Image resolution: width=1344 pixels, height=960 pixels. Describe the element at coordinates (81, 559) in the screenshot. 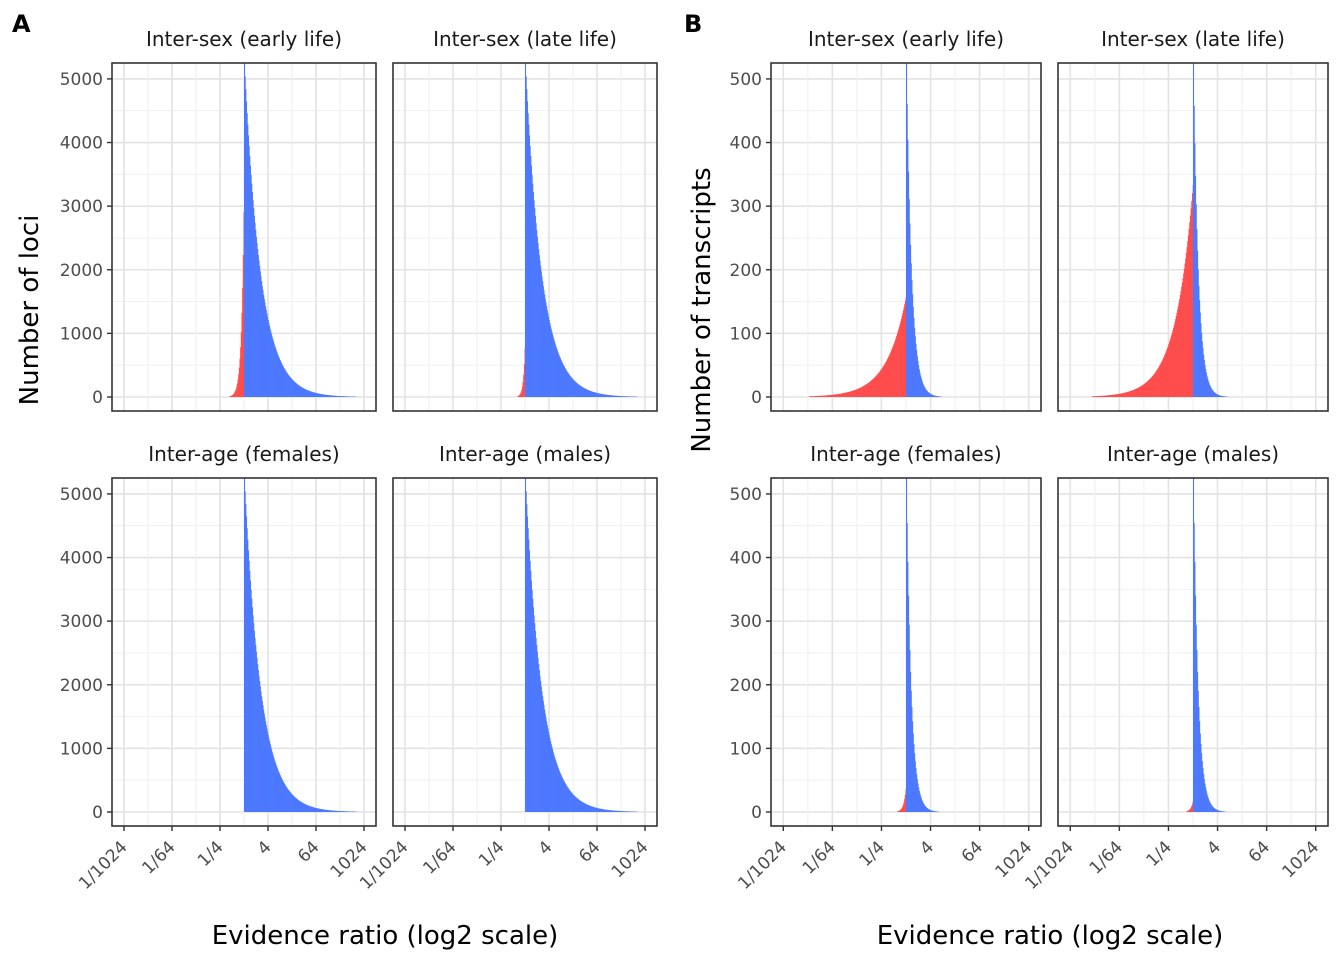

I see `y-tick-label: 4000` at that location.